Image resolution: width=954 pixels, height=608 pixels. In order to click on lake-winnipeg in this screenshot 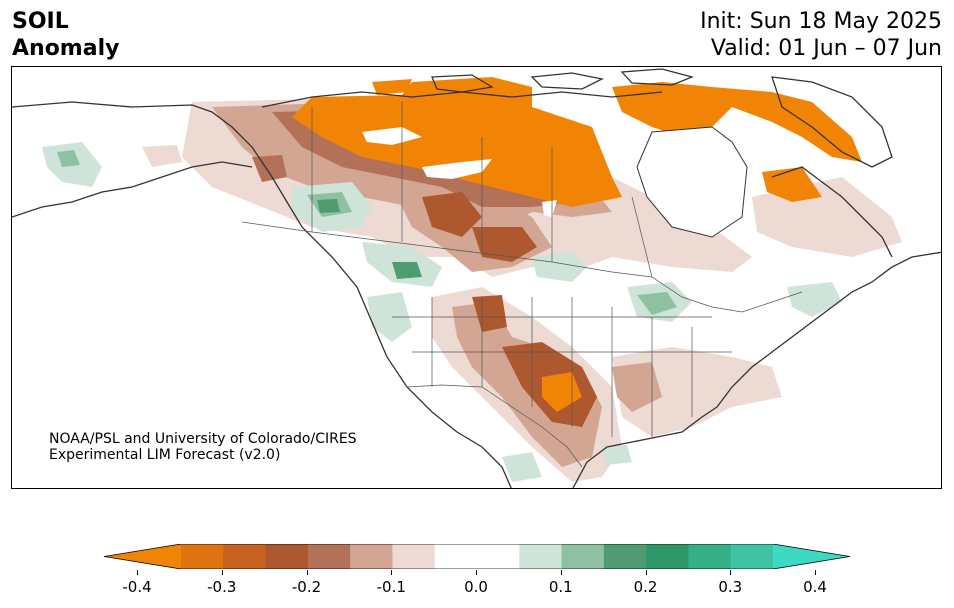, I will do `click(549, 208)`.